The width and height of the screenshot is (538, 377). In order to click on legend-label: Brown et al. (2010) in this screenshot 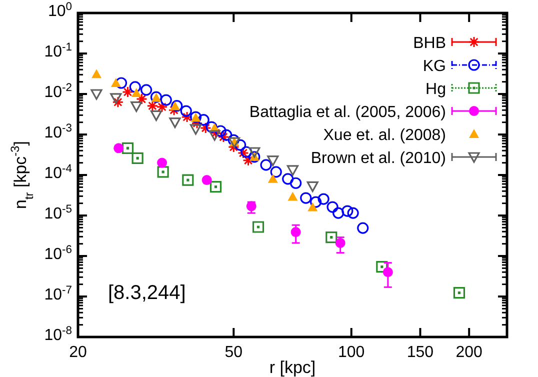, I will do `click(378, 158)`.